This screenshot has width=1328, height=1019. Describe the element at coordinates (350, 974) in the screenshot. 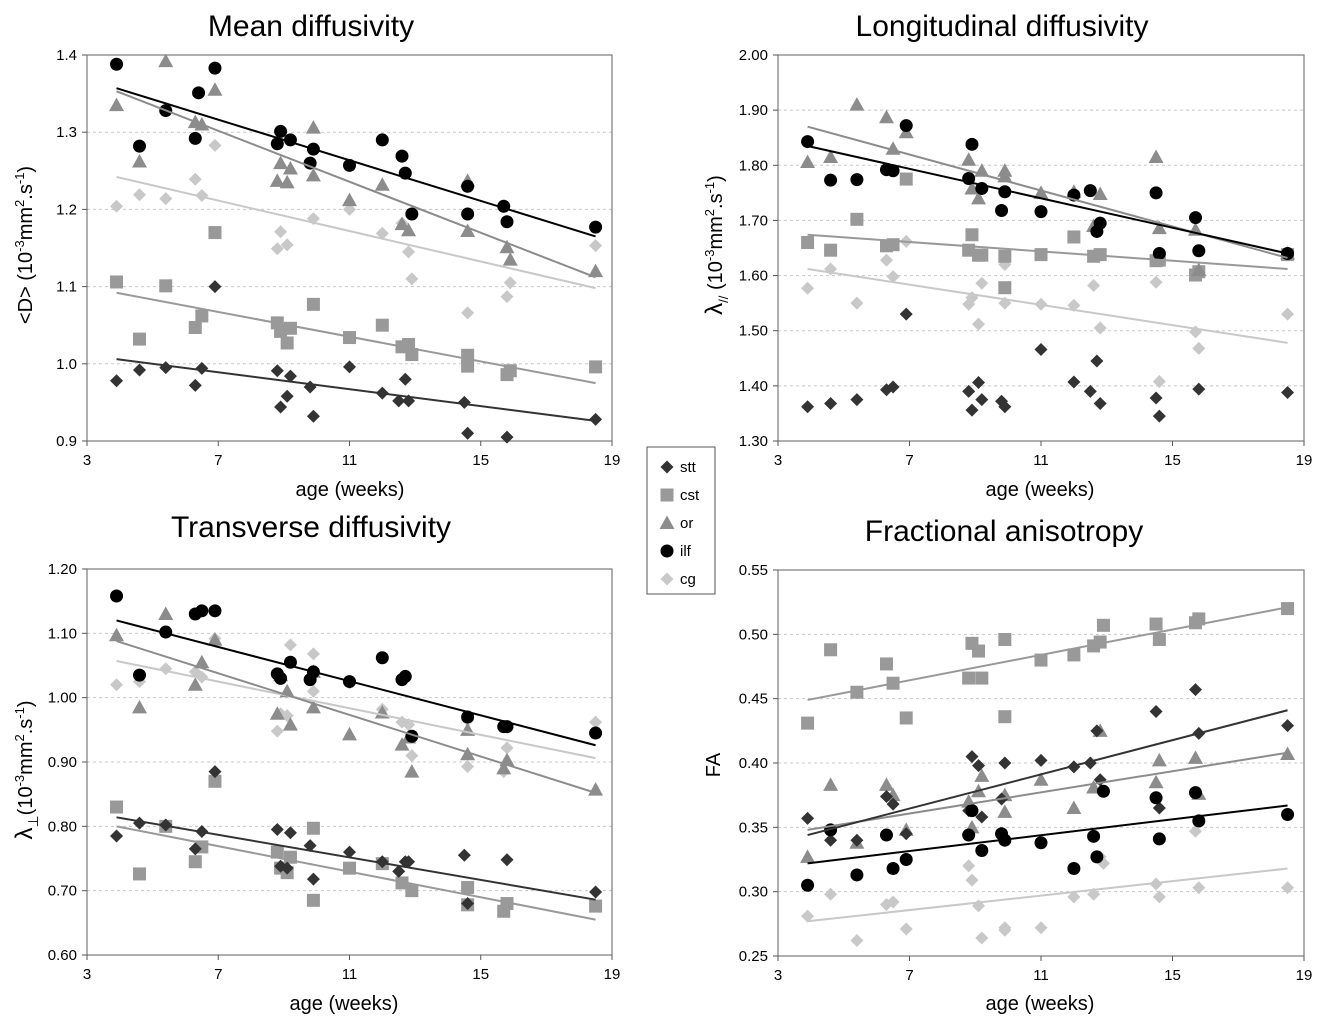

I see `x-tick-label: 11` at that location.